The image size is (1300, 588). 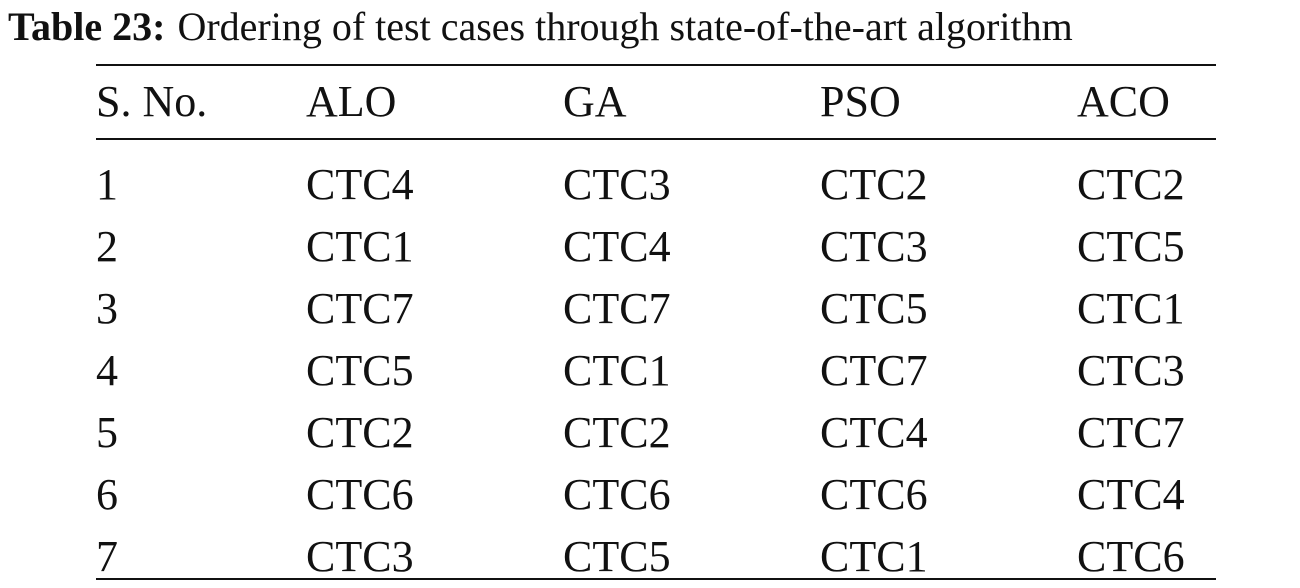 What do you see at coordinates (1131, 246) in the screenshot?
I see `cell-aco: CTC5` at bounding box center [1131, 246].